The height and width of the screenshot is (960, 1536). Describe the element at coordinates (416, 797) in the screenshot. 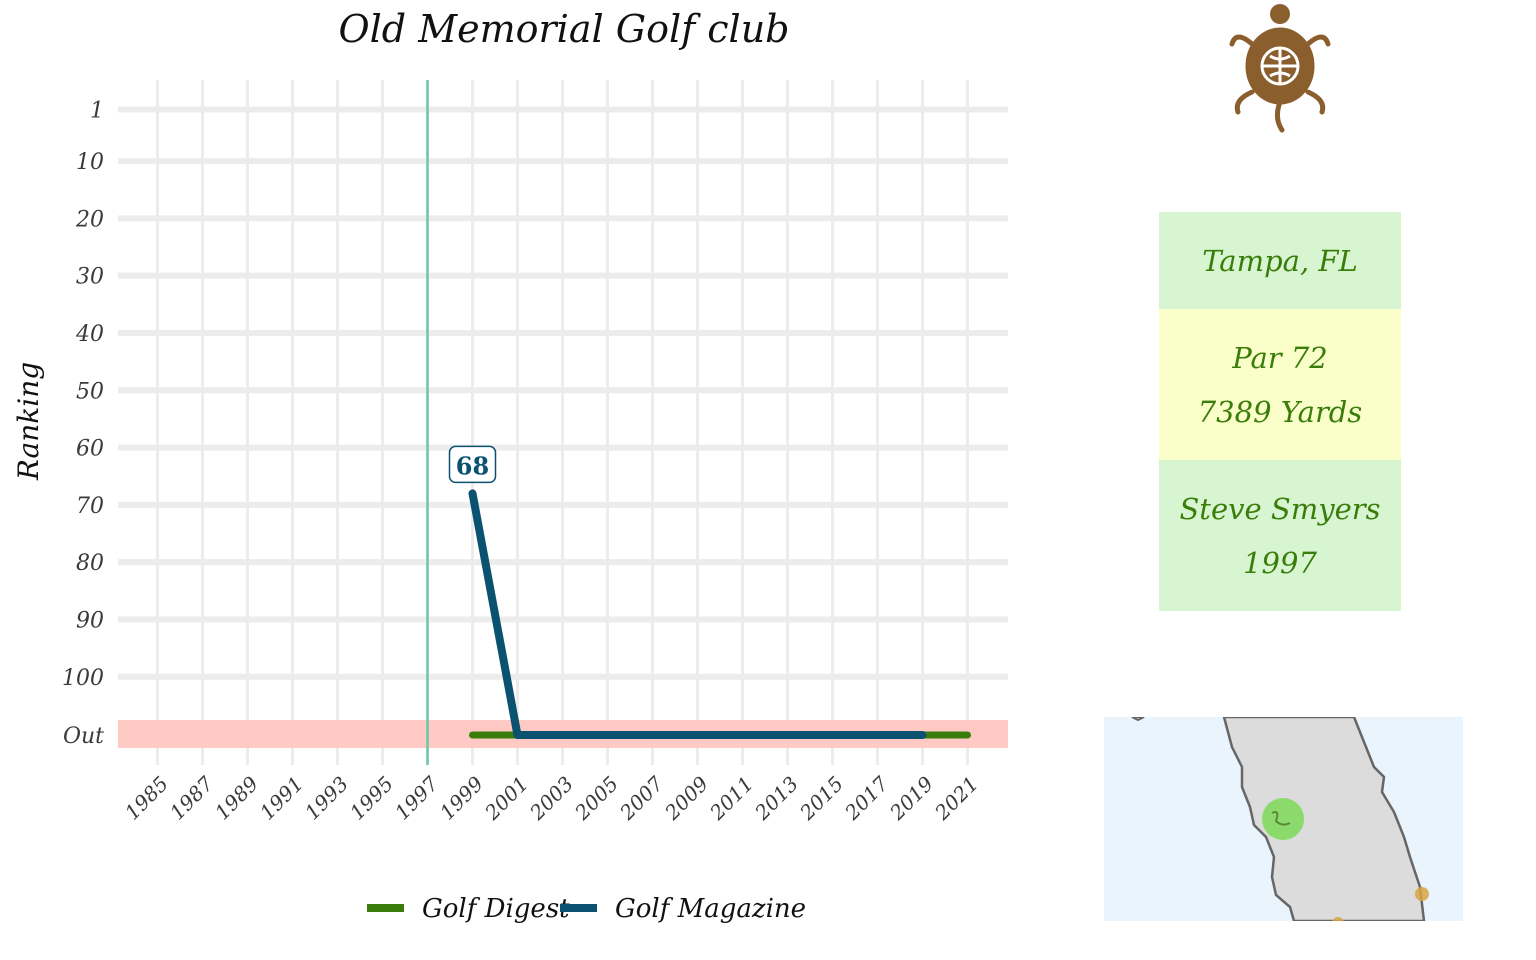

I see `x-tick-label: 1997` at that location.